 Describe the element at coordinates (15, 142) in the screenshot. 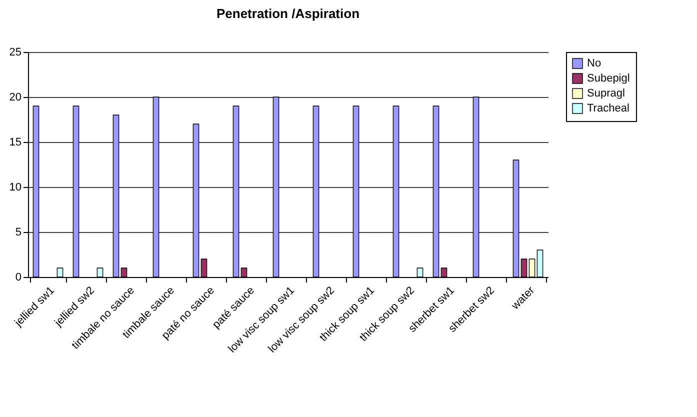

I see `y-tick-label: 15` at that location.